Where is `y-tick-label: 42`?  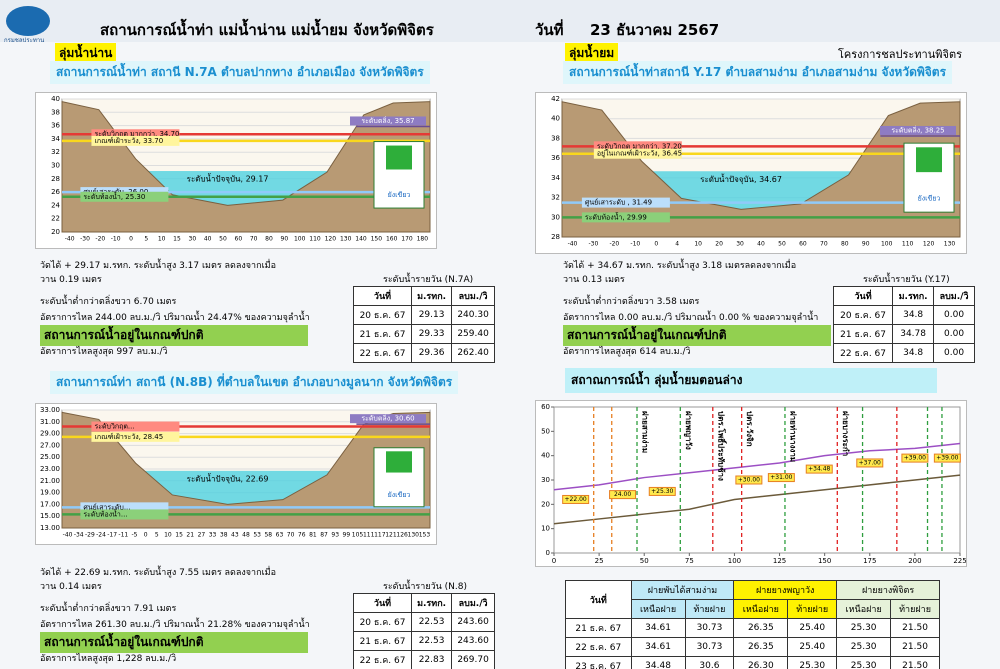 y-tick-label: 42 is located at coordinates (555, 99).